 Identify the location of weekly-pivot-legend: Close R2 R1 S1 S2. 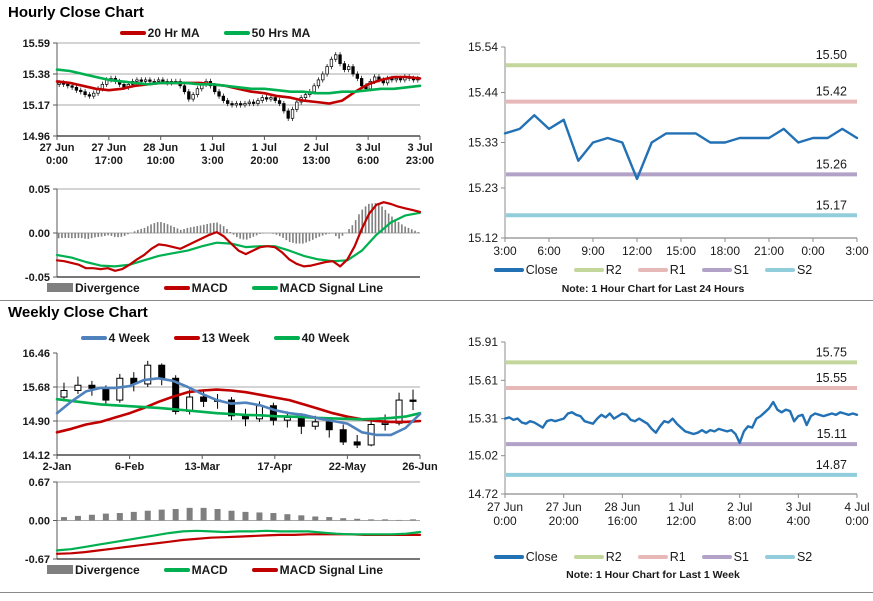
(653, 557).